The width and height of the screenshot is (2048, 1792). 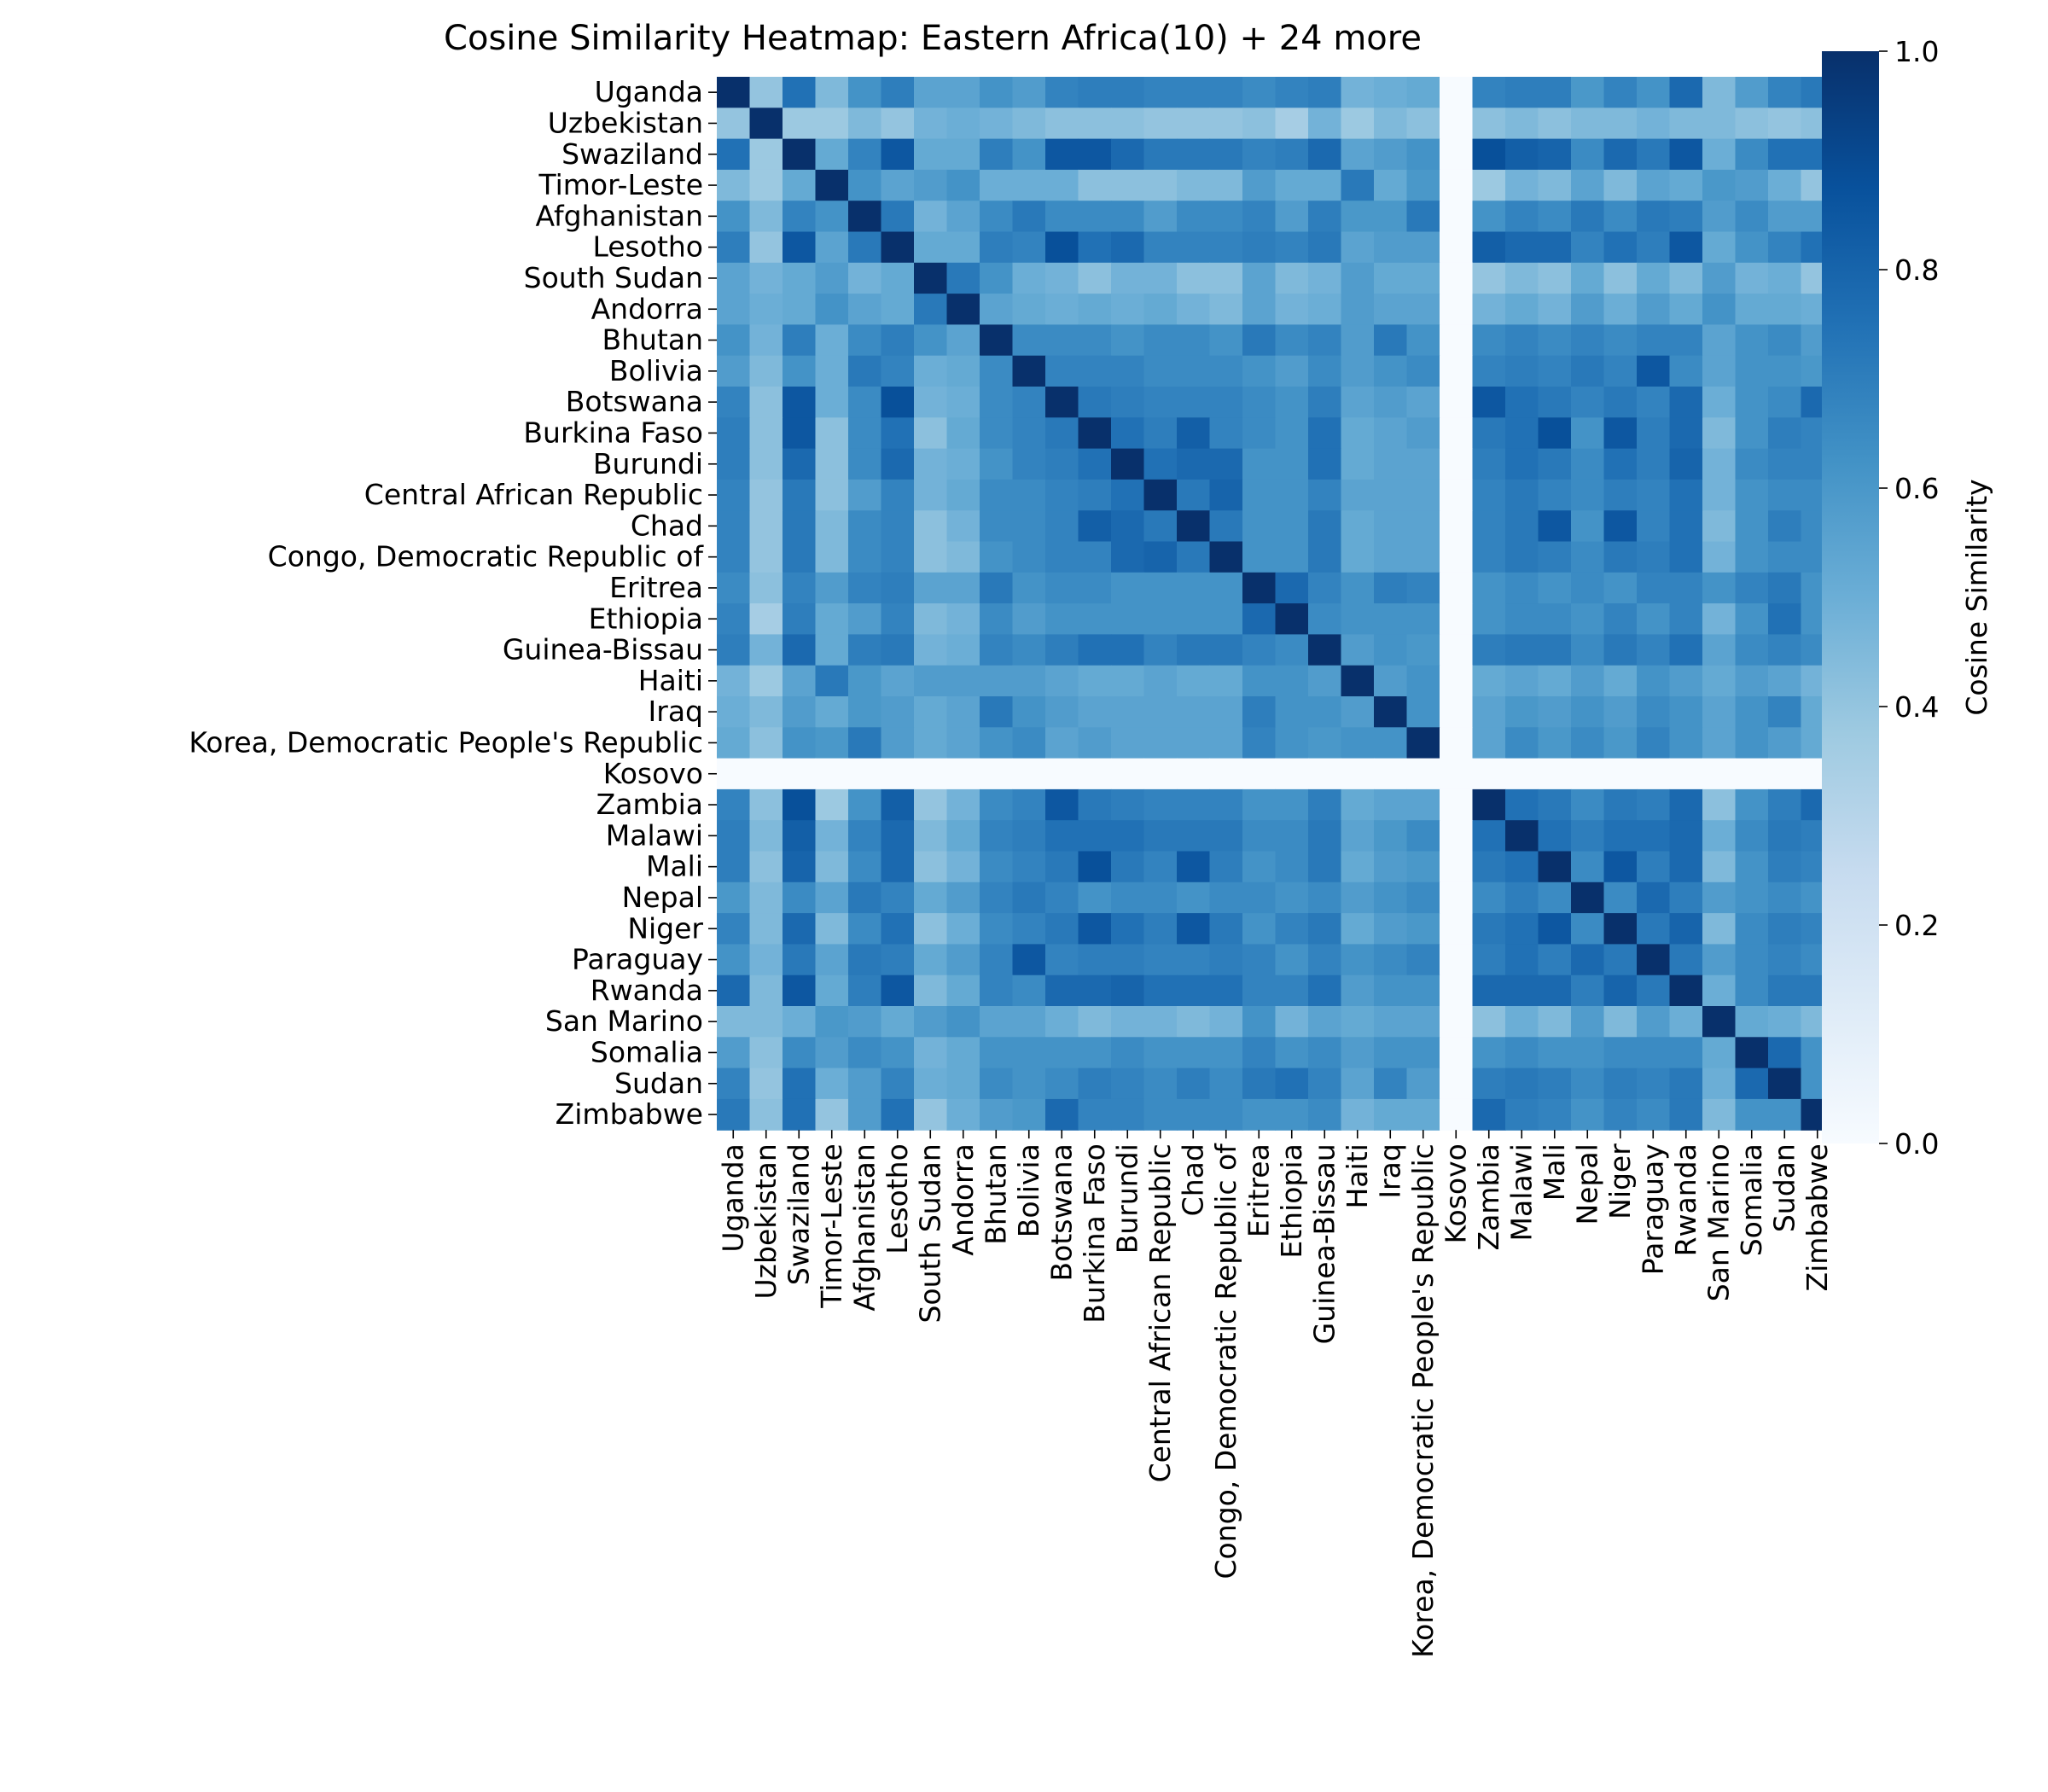 What do you see at coordinates (1192, 1179) in the screenshot?
I see `x-tick-label: Chad` at bounding box center [1192, 1179].